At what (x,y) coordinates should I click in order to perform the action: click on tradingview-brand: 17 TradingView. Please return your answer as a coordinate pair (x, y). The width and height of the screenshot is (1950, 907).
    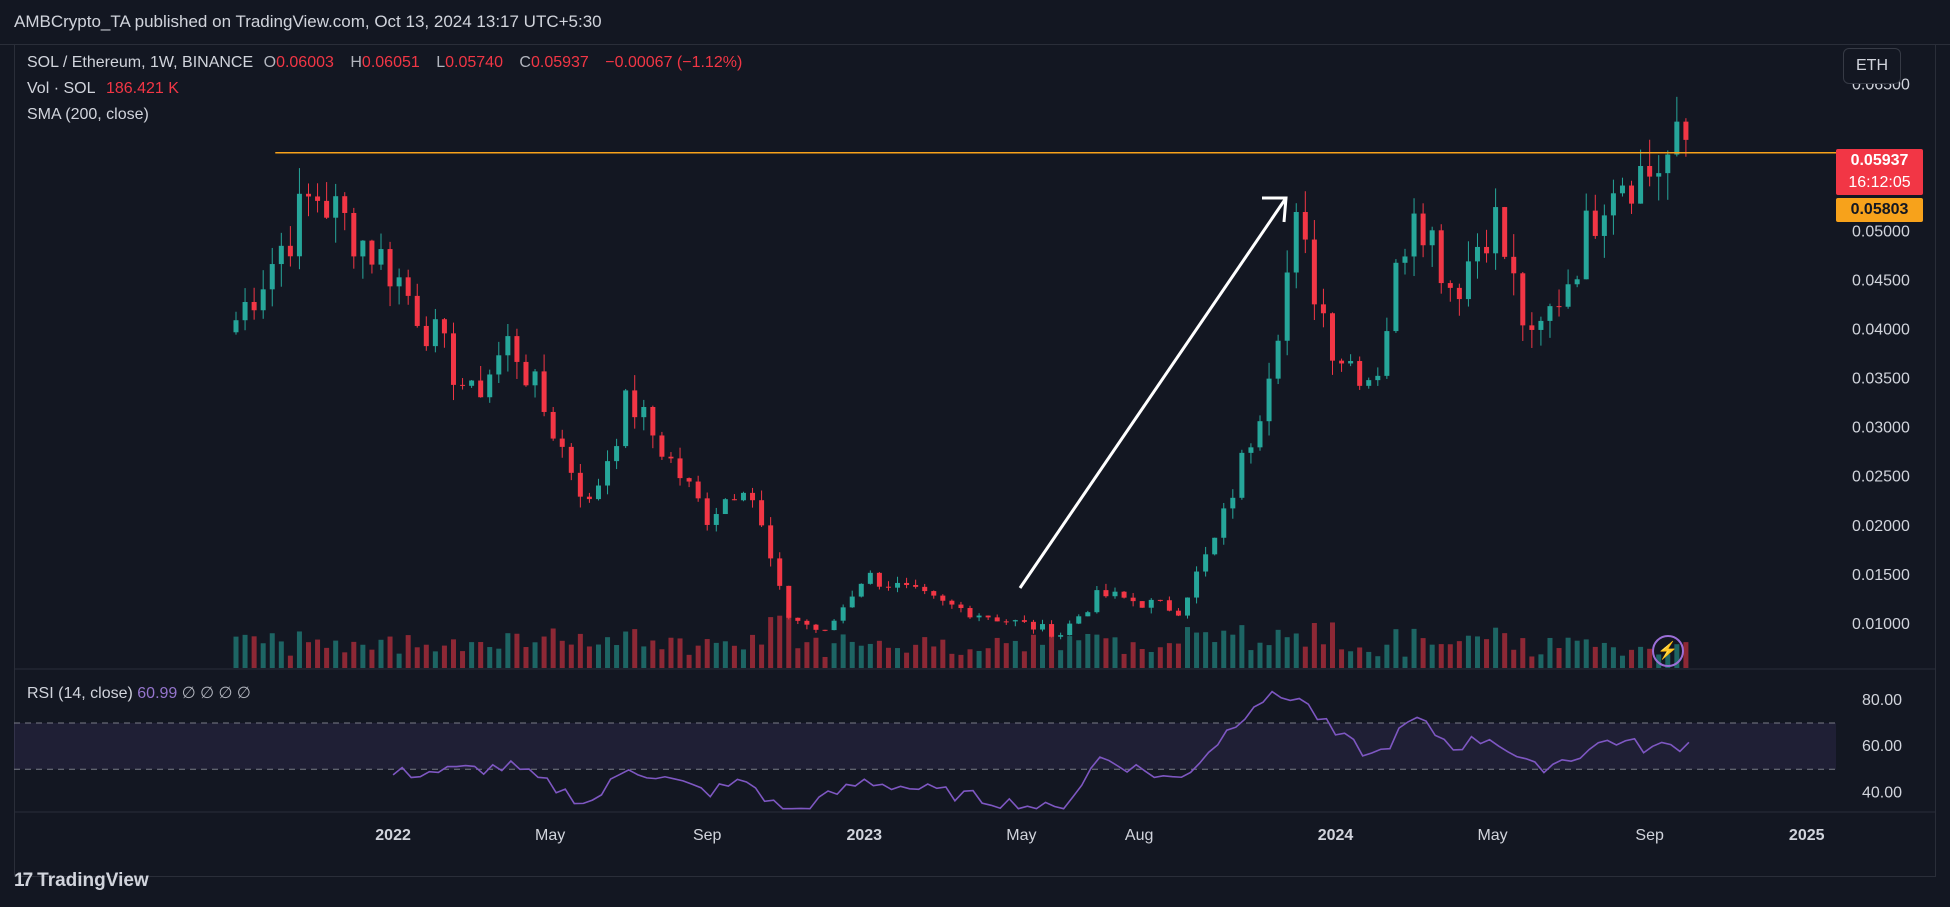
    Looking at the image, I should click on (81, 881).